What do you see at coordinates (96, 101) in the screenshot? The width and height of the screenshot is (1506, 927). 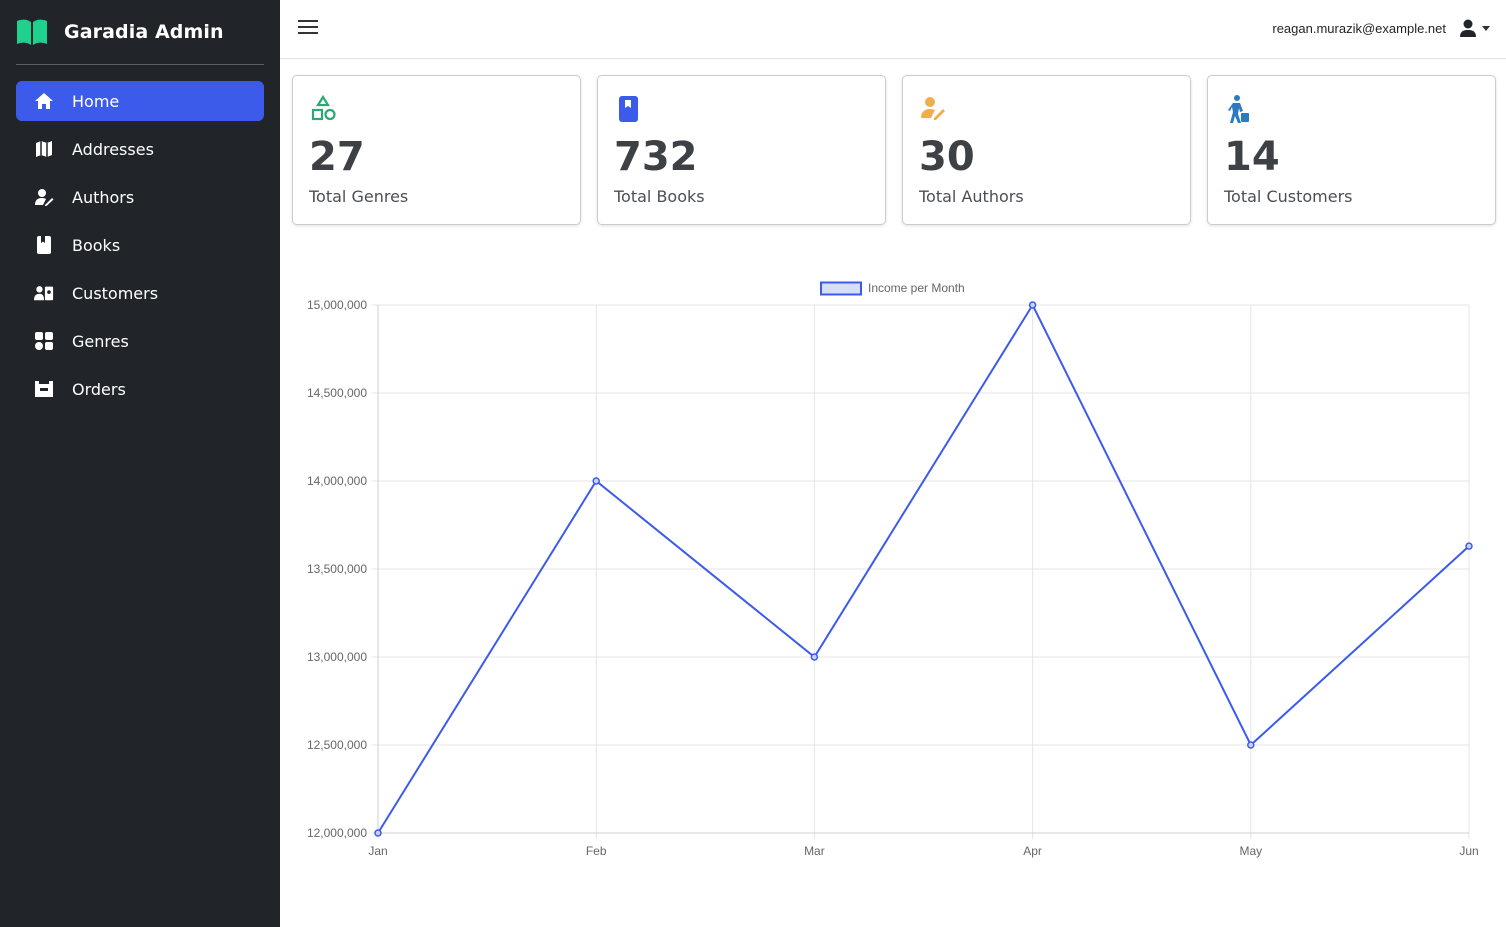 I see `sidebar-item-label: Home` at bounding box center [96, 101].